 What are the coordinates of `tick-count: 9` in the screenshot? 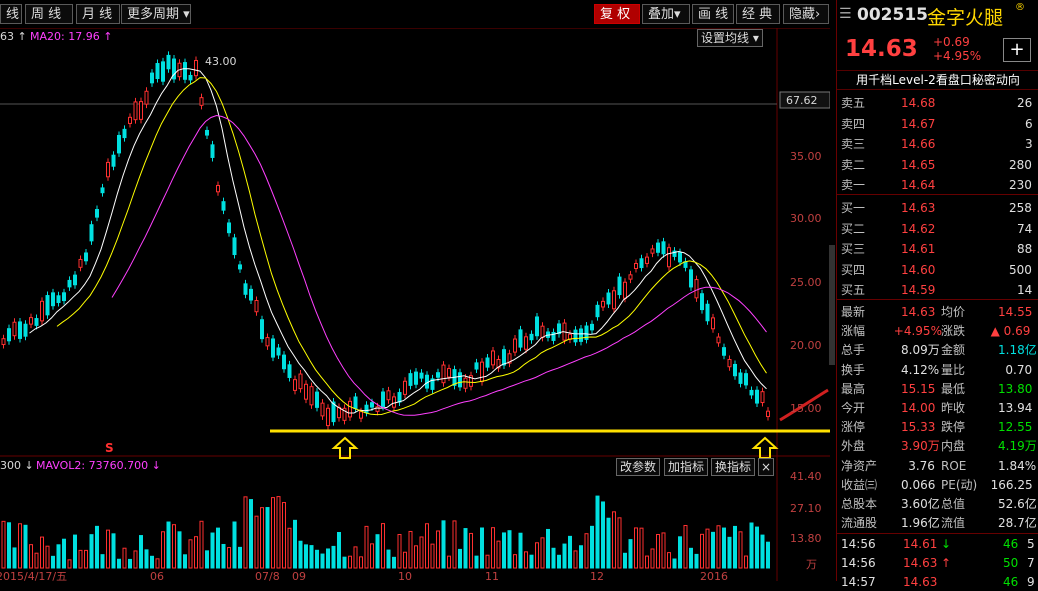 It's located at (1031, 582).